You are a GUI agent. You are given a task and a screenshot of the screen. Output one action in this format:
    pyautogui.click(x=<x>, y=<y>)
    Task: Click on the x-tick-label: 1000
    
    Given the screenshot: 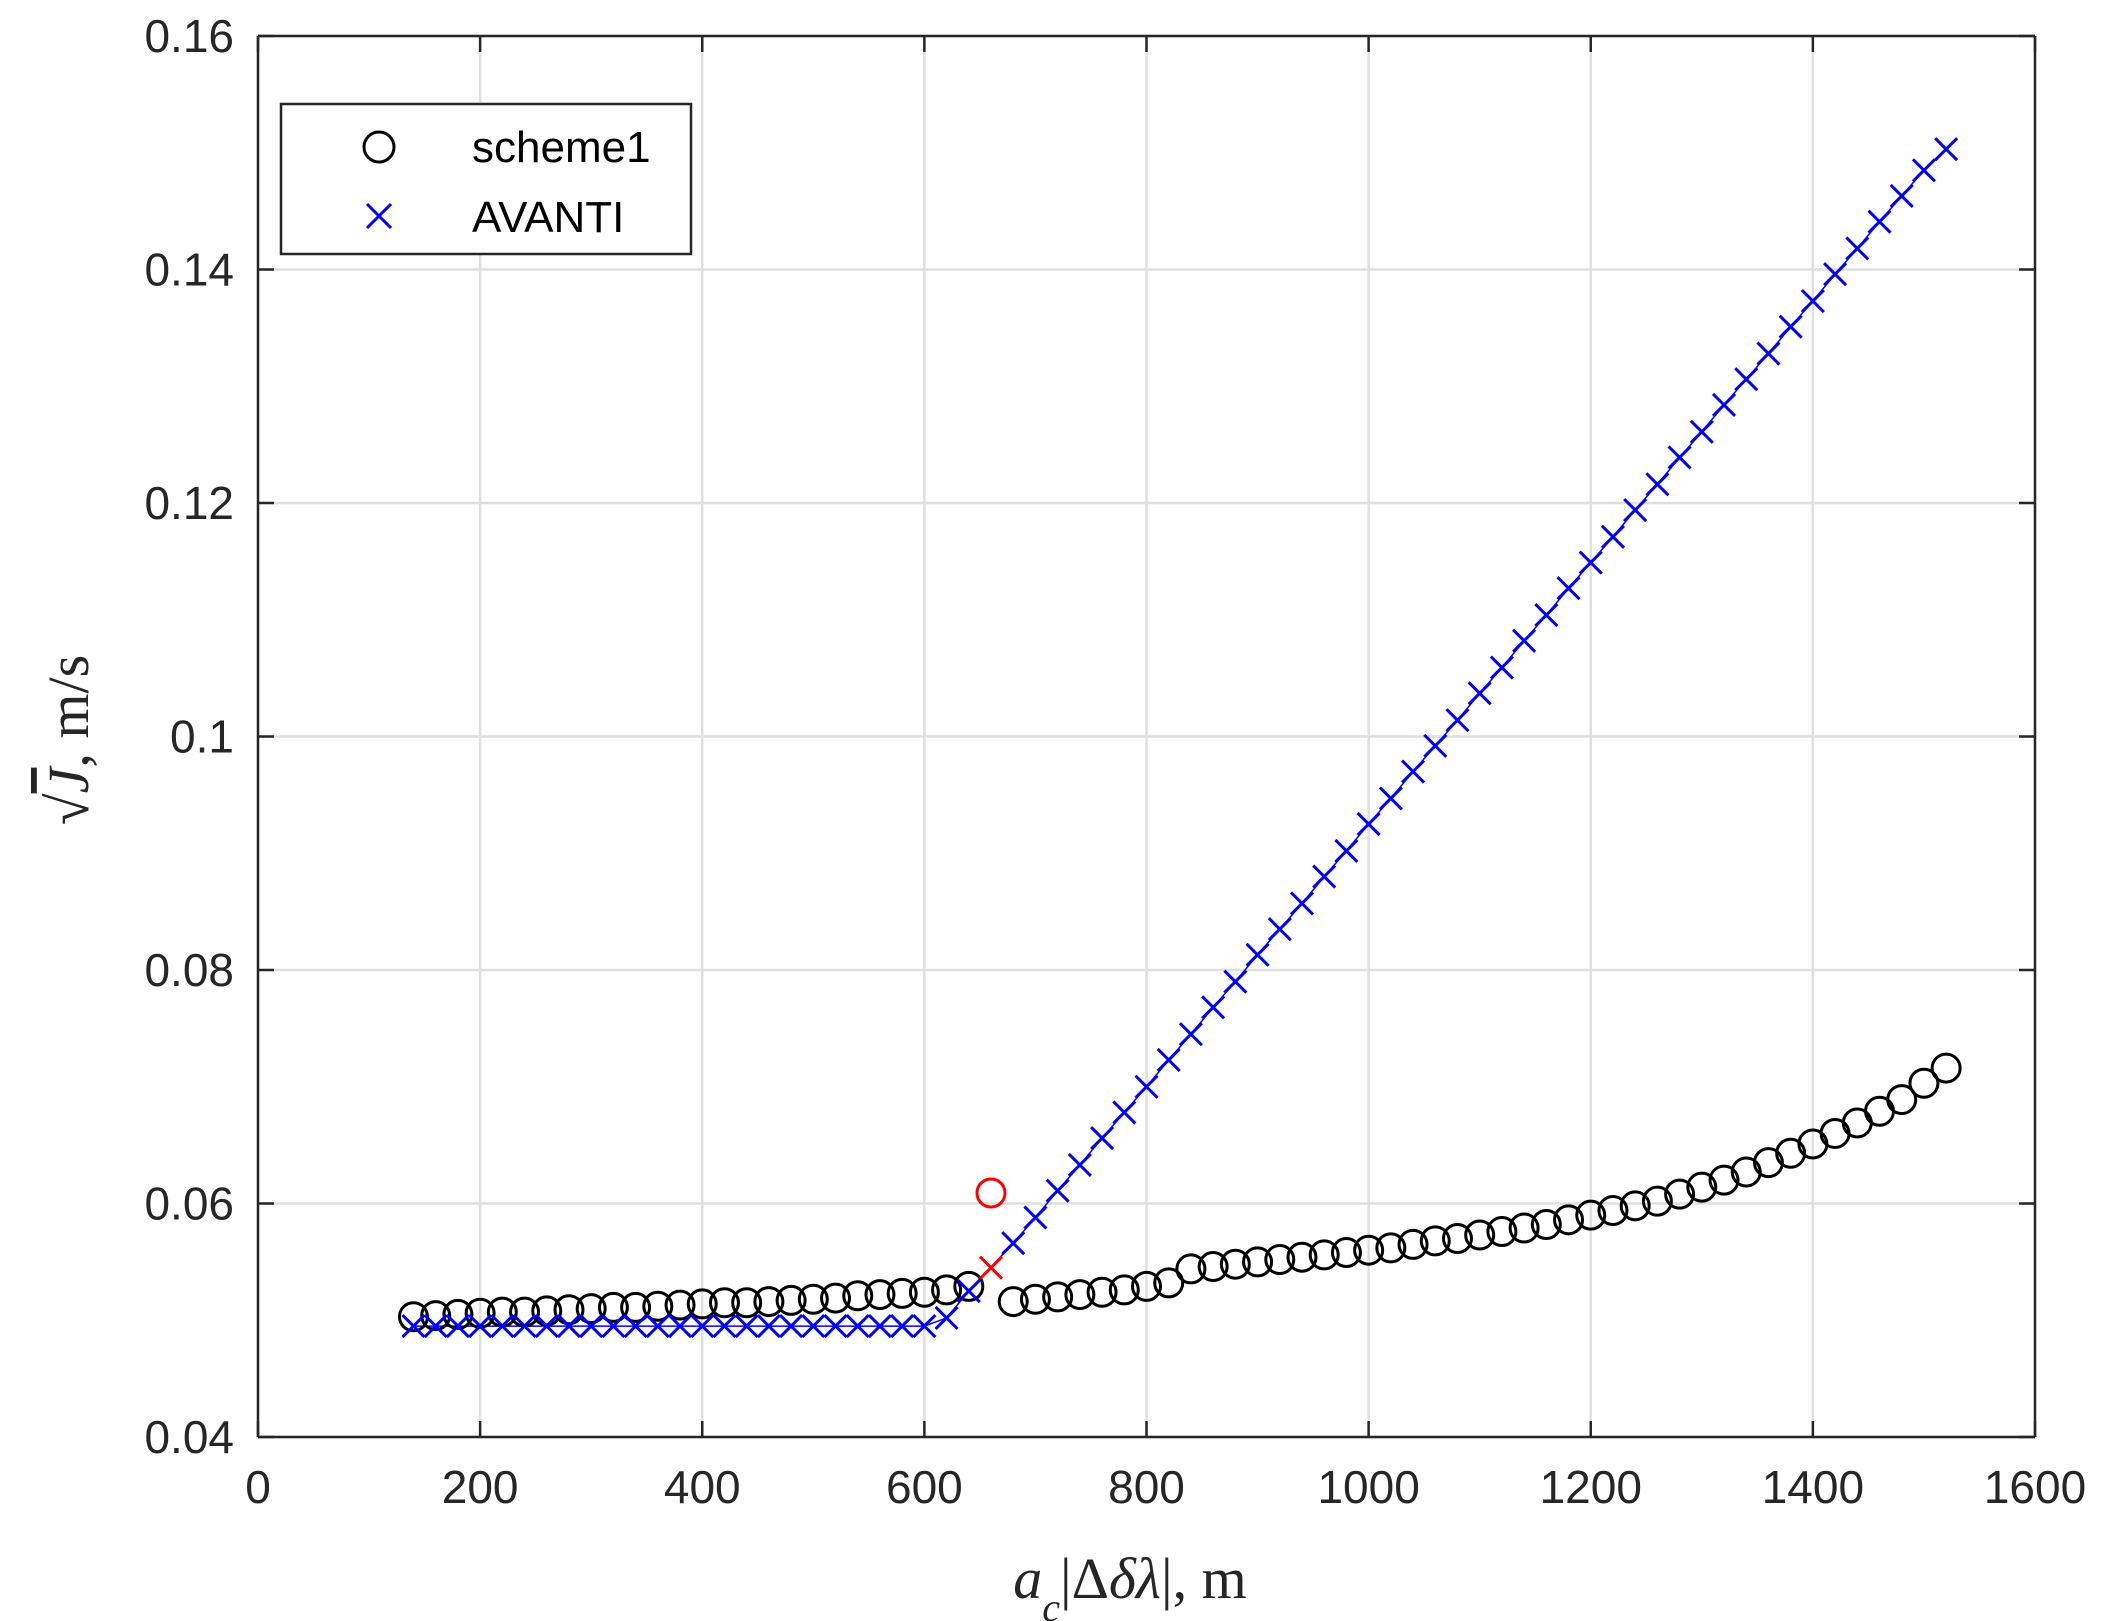 What is the action you would take?
    pyautogui.click(x=1368, y=1487)
    